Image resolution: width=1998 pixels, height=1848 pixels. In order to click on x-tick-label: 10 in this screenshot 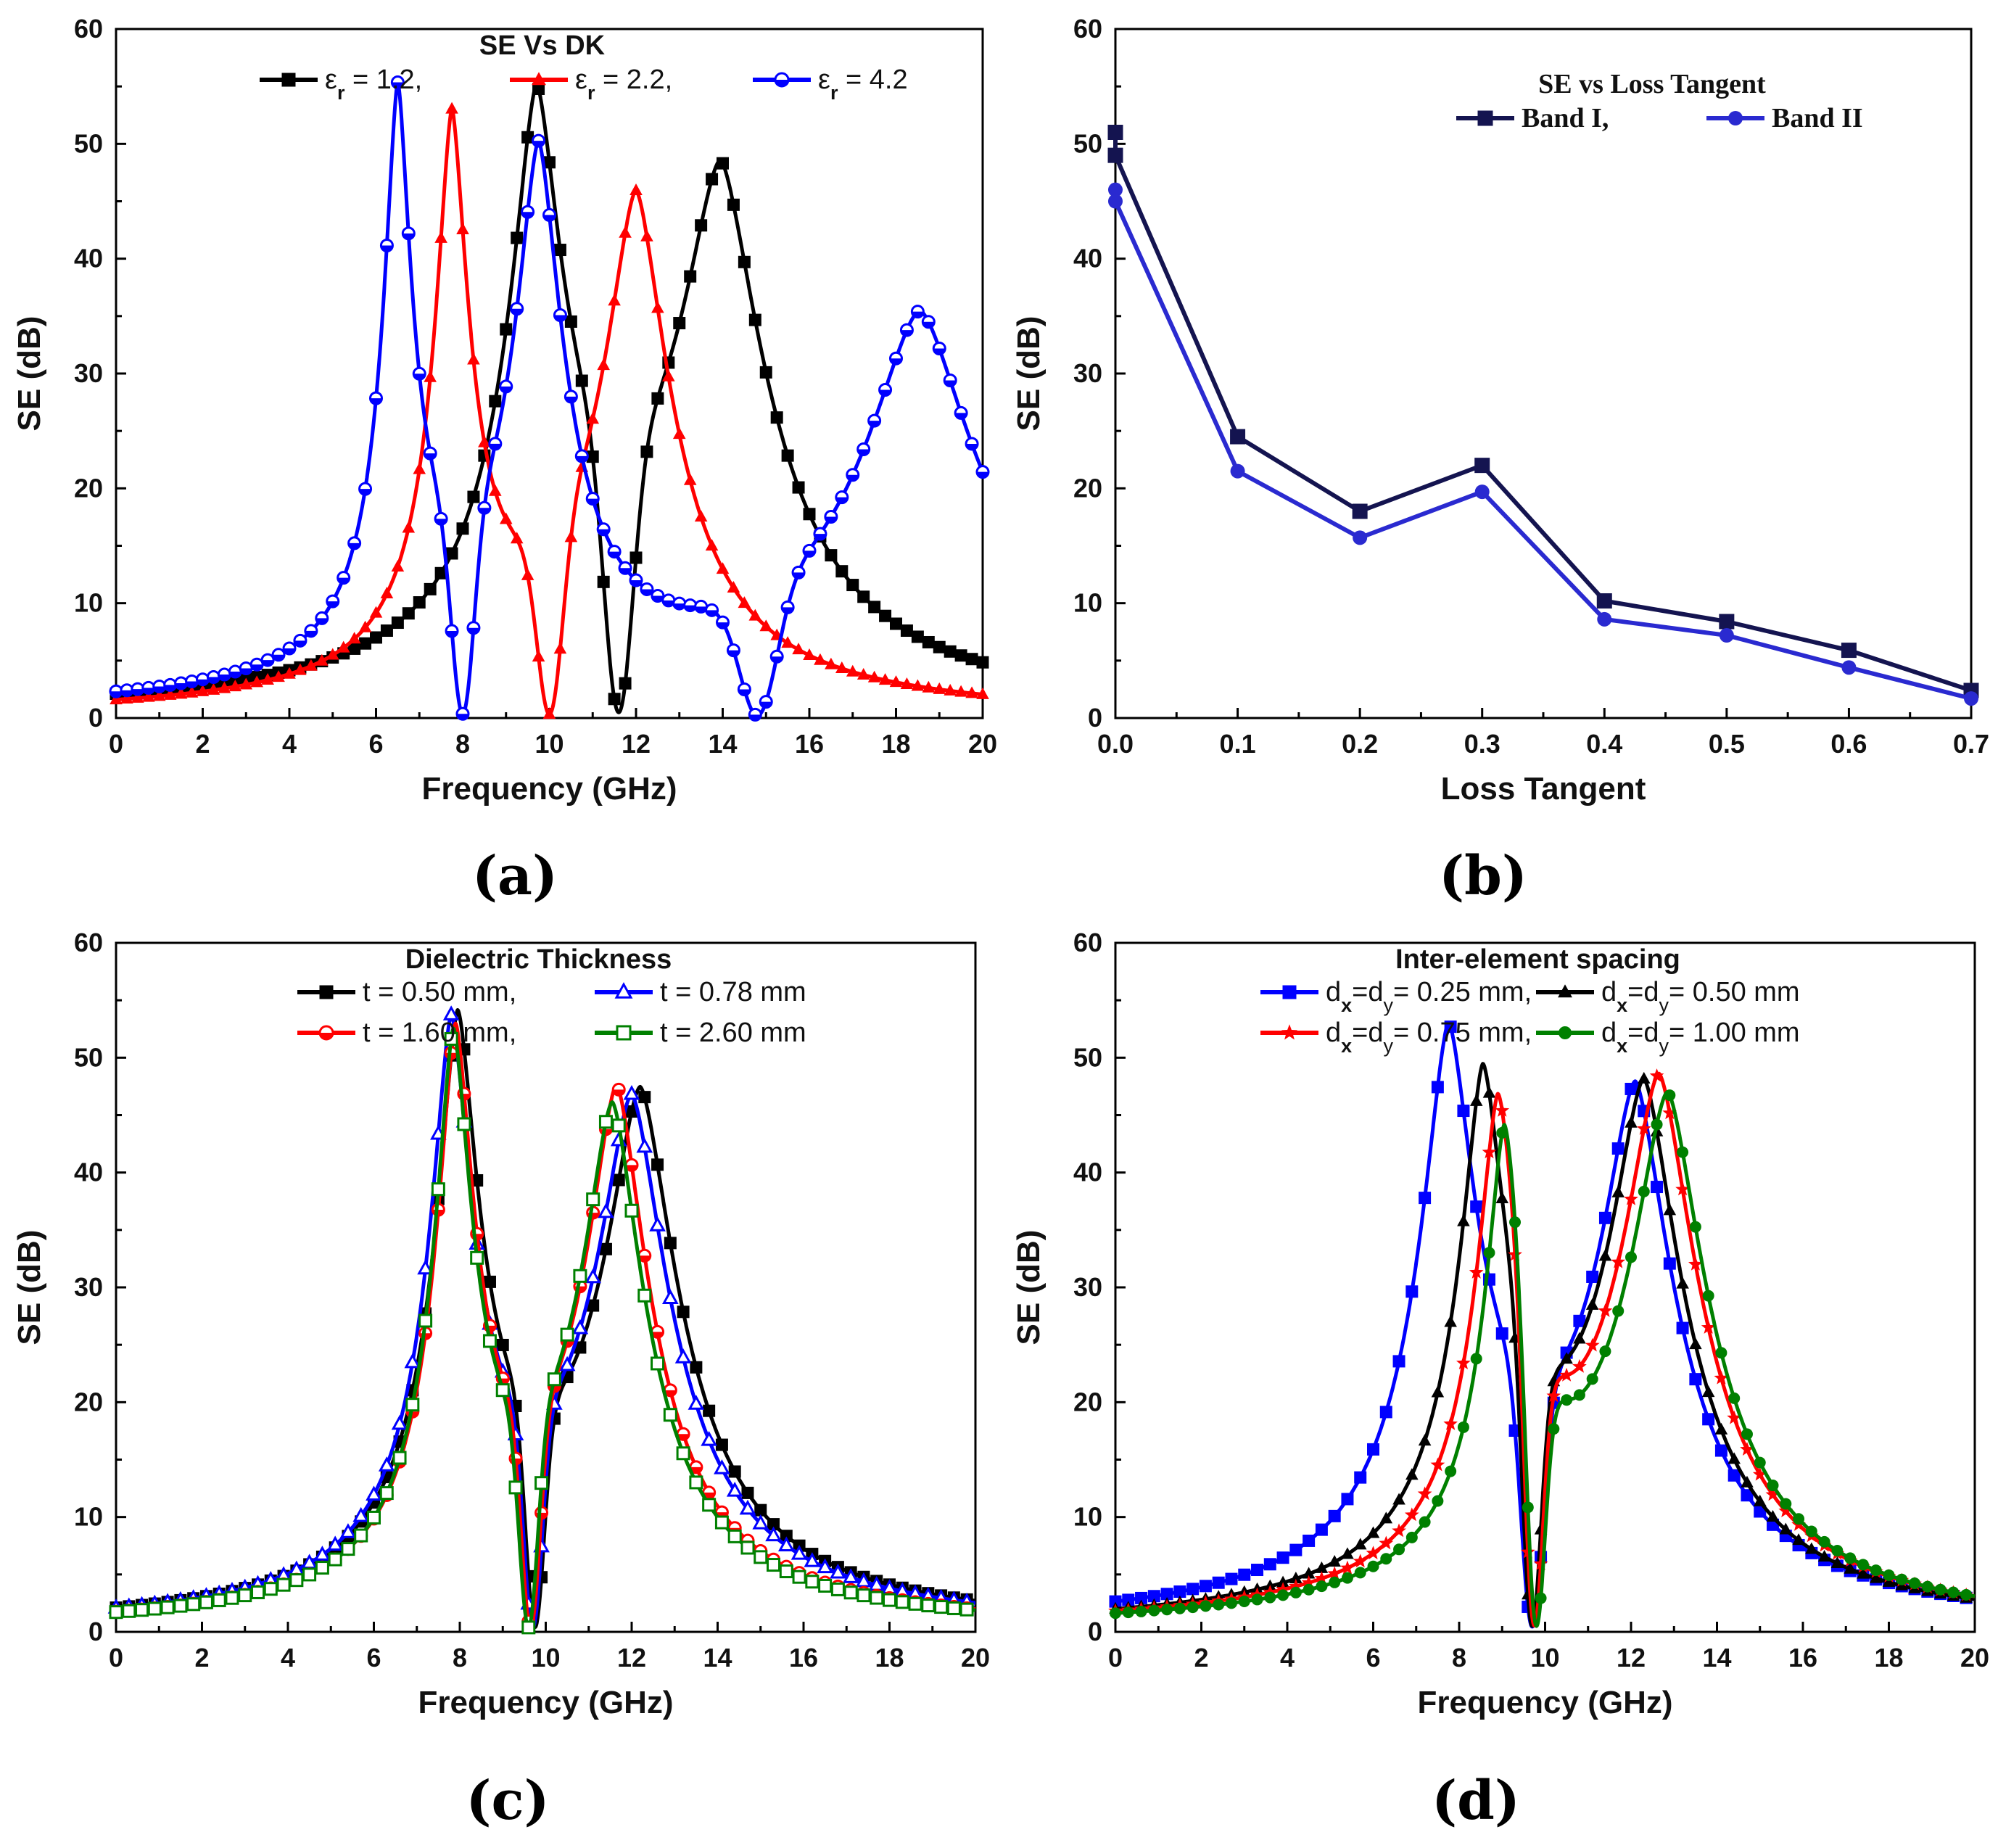, I will do `click(549, 744)`.